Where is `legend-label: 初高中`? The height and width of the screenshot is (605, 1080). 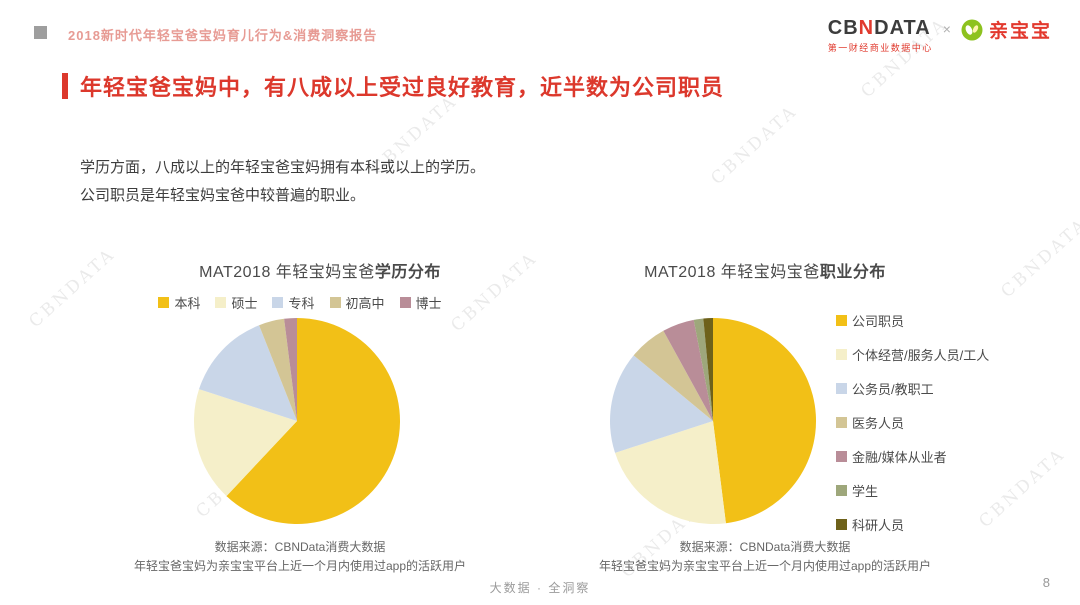 legend-label: 初高中 is located at coordinates (365, 303).